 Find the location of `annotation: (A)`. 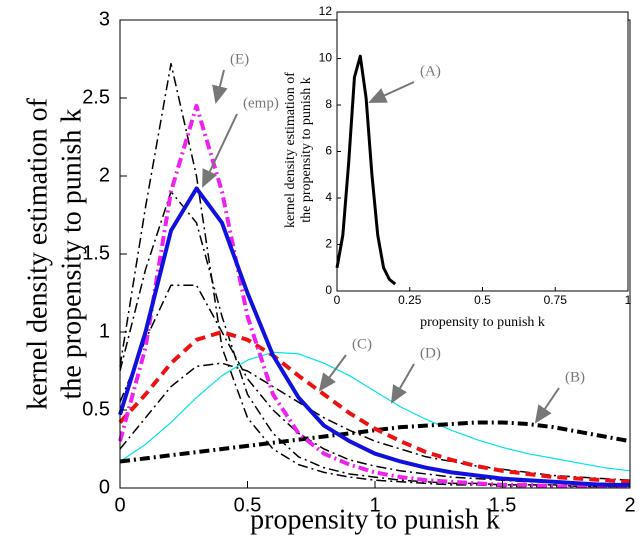

annotation: (A) is located at coordinates (430, 71).